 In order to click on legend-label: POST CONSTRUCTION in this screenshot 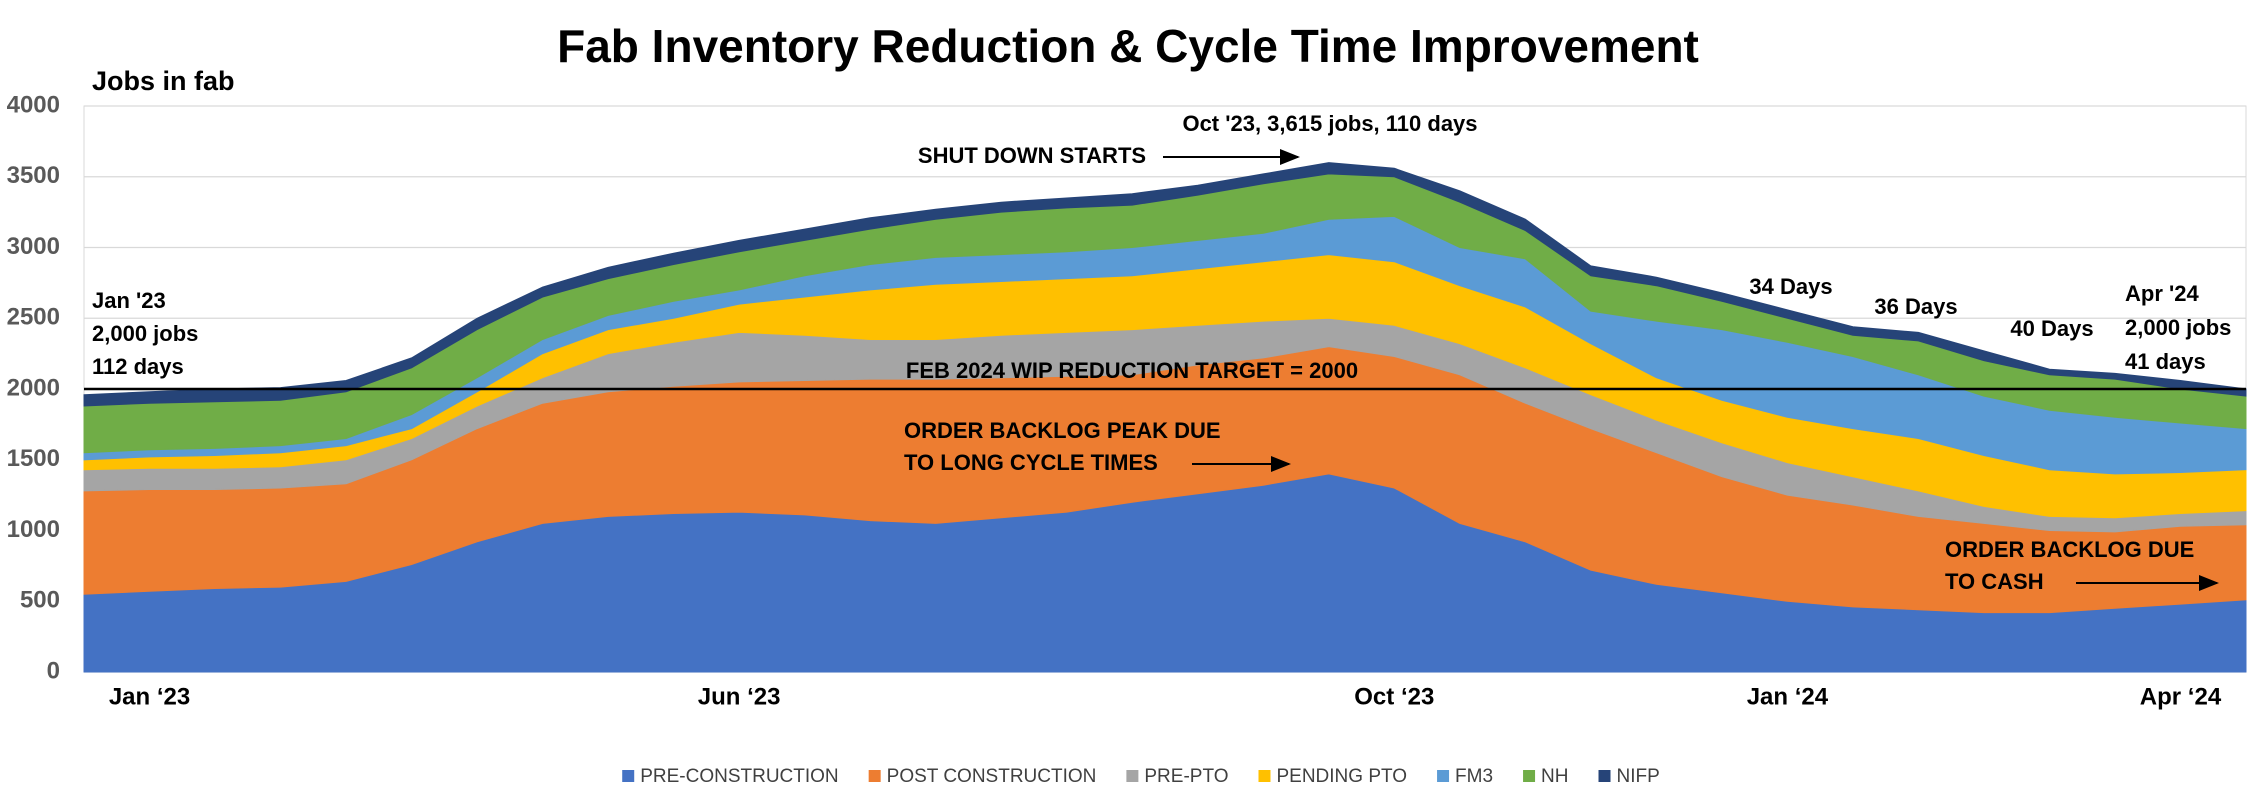, I will do `click(992, 776)`.